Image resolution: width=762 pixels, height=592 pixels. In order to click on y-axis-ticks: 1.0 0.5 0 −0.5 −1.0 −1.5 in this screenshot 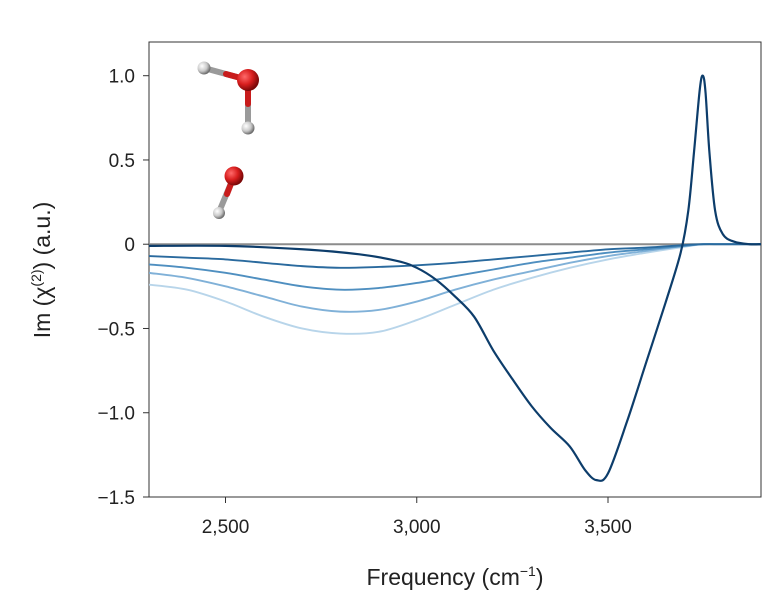, I will do `click(123, 288)`.